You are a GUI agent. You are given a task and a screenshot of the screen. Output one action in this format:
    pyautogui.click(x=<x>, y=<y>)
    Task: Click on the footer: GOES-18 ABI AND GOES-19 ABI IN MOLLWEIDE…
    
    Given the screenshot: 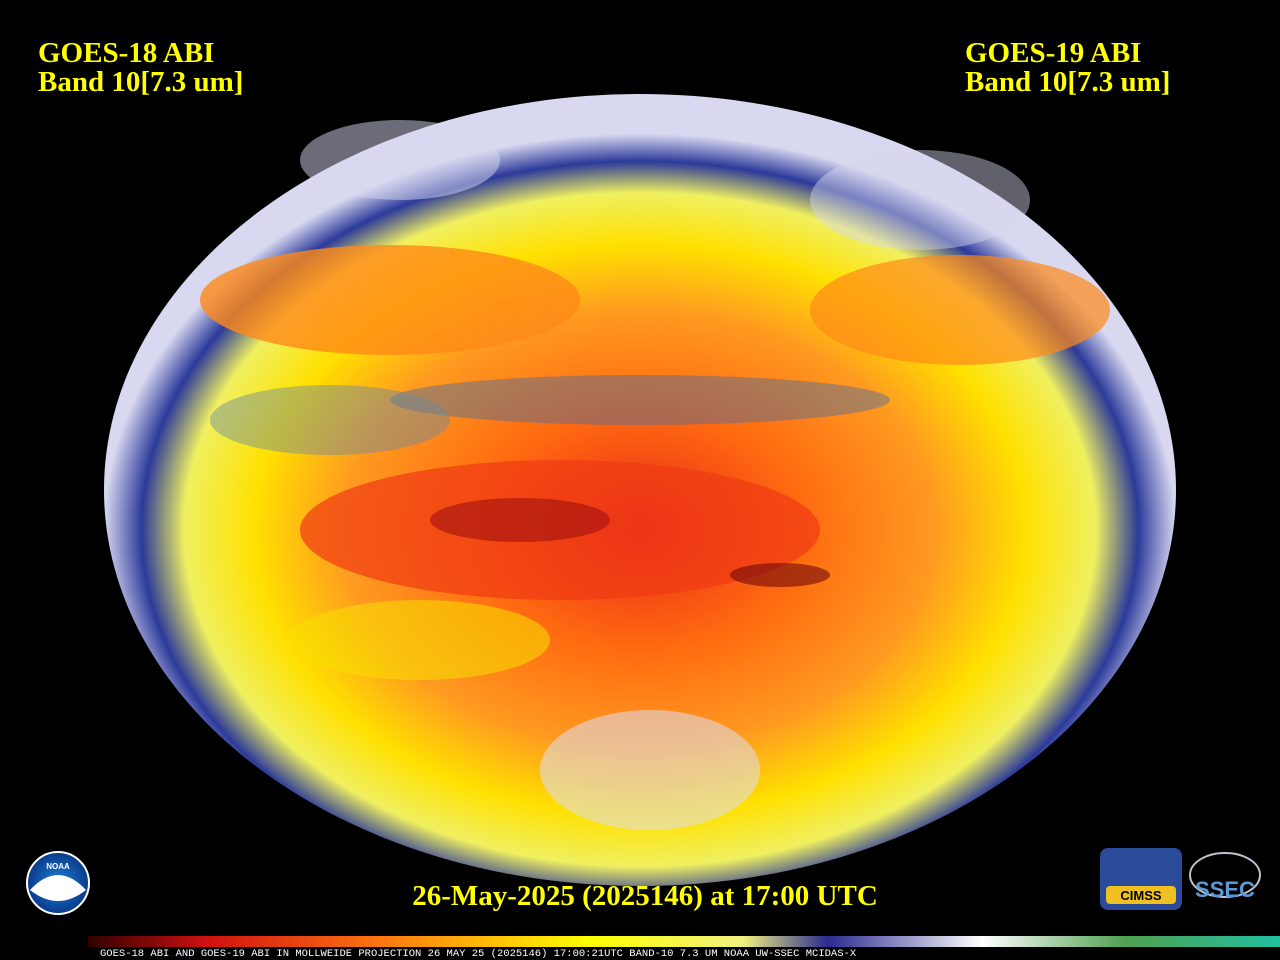 What is the action you would take?
    pyautogui.click(x=478, y=954)
    